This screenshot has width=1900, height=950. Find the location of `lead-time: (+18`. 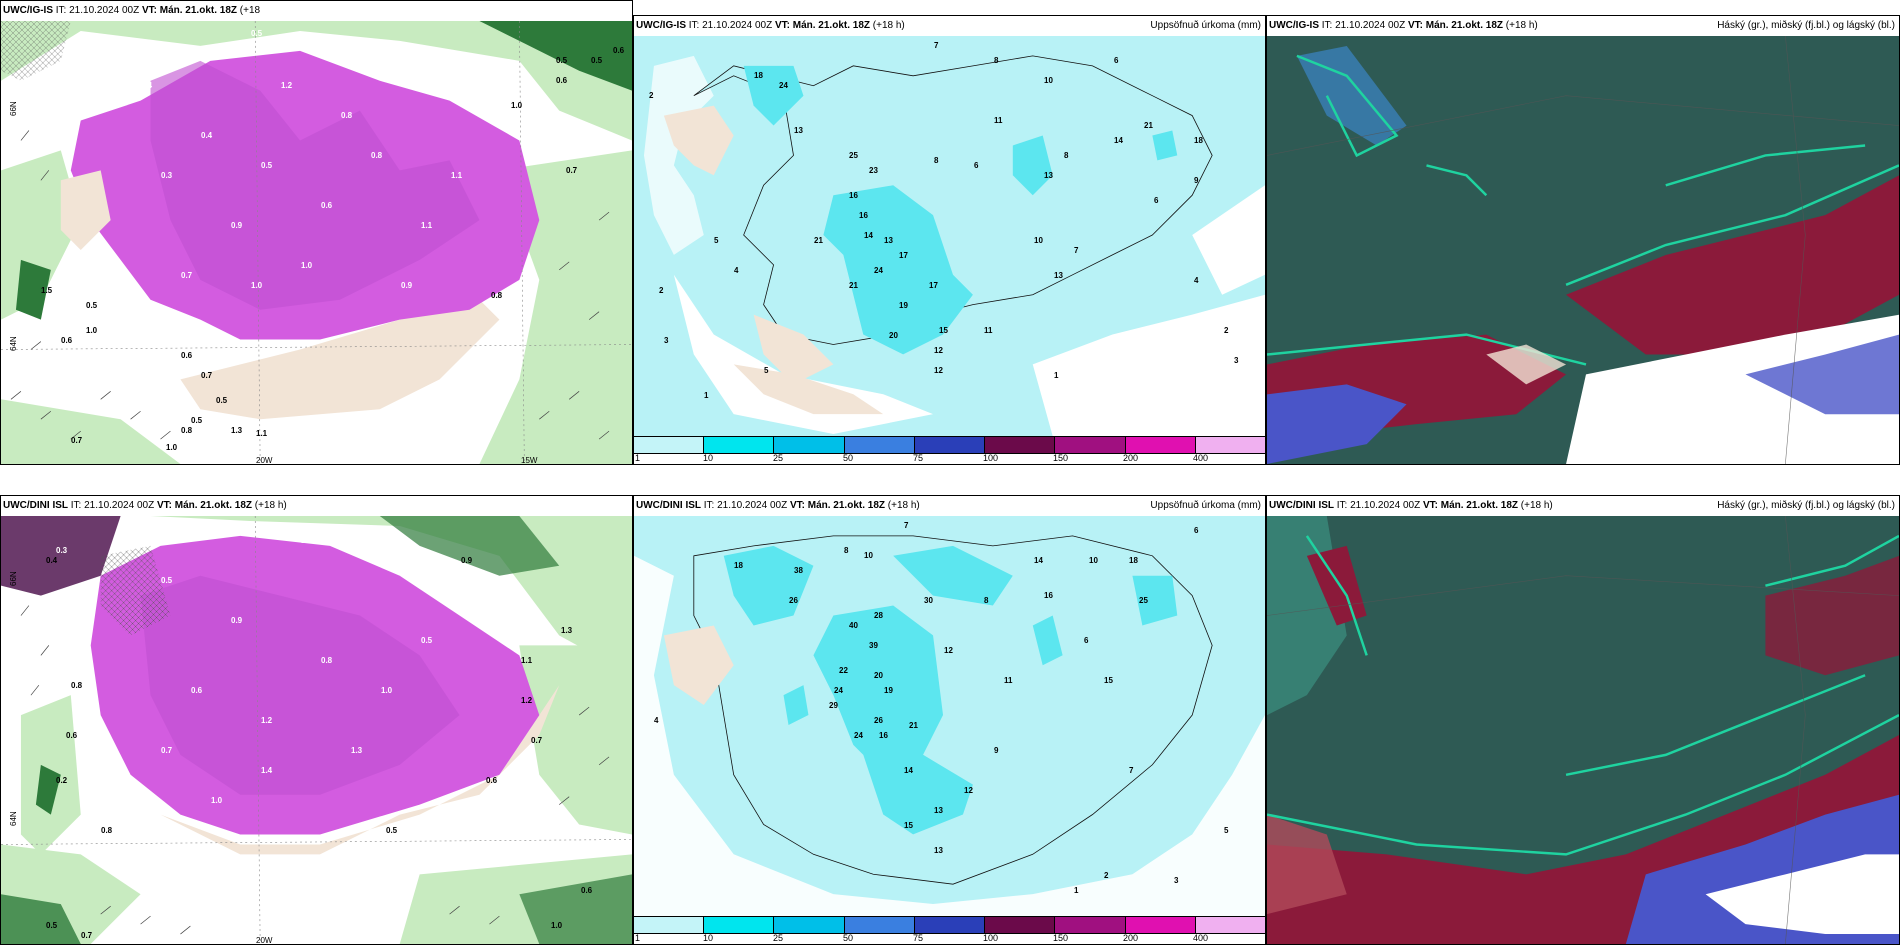

lead-time: (+18 is located at coordinates (250, 10).